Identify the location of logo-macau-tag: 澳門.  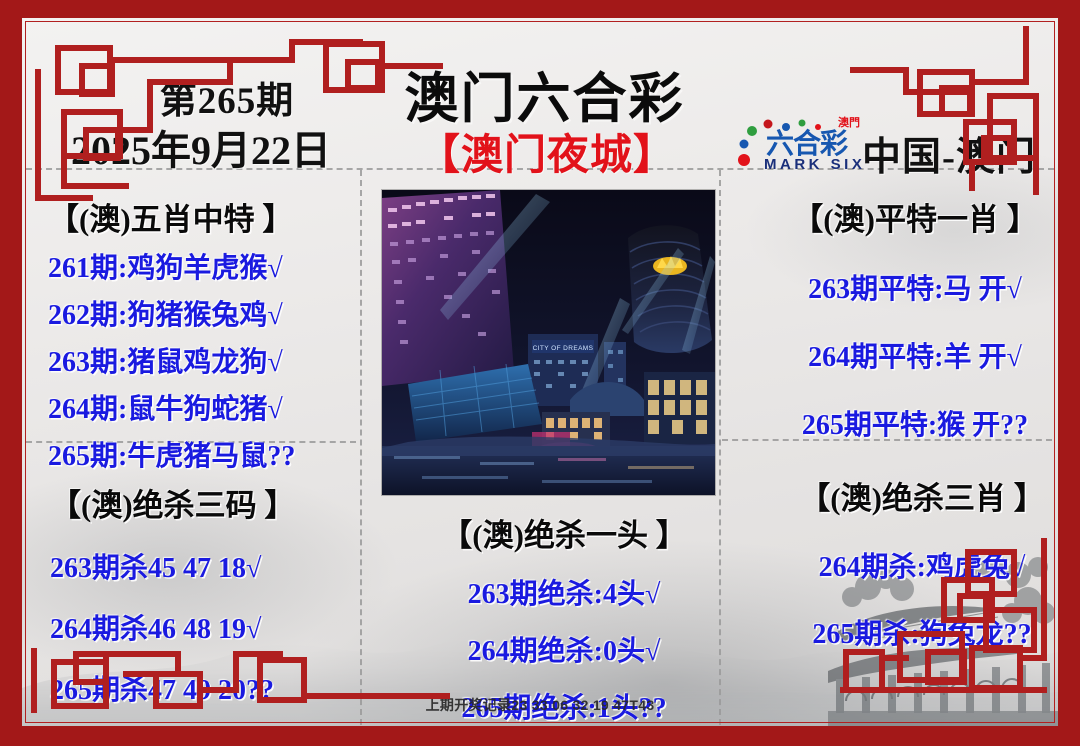
(849, 123).